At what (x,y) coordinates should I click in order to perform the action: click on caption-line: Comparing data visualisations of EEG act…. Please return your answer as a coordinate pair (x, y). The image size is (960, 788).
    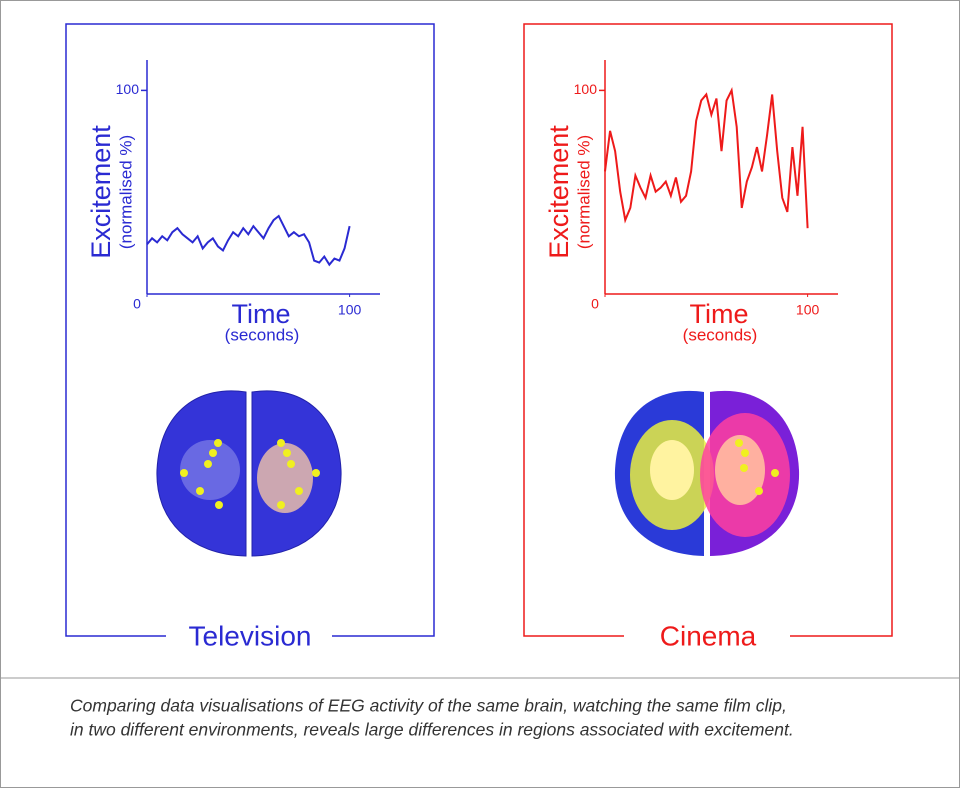
    Looking at the image, I should click on (428, 706).